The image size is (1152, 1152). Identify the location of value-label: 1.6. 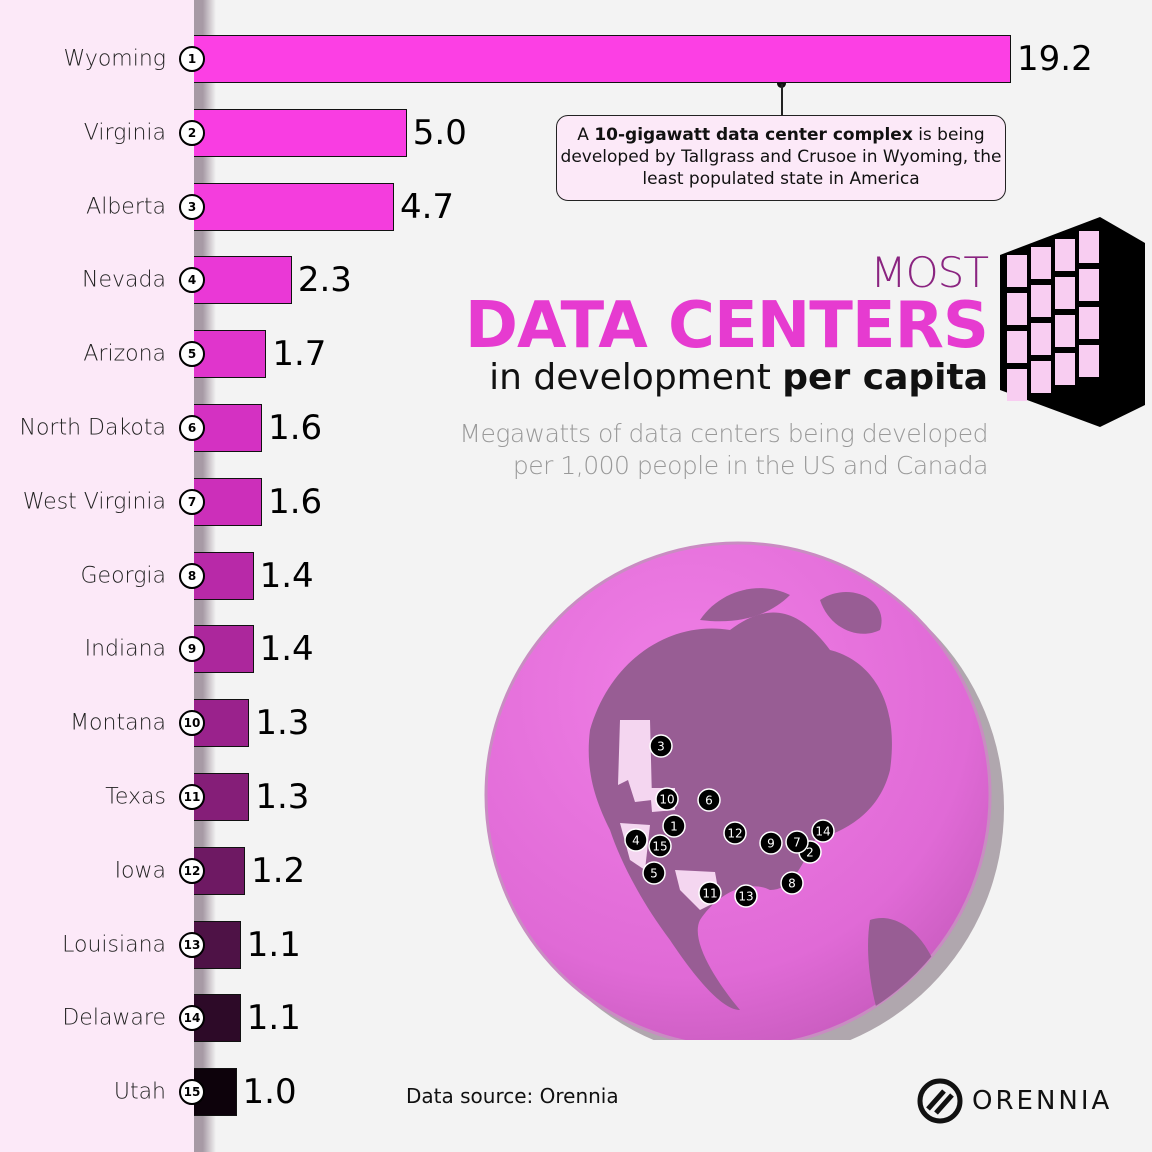
(295, 428).